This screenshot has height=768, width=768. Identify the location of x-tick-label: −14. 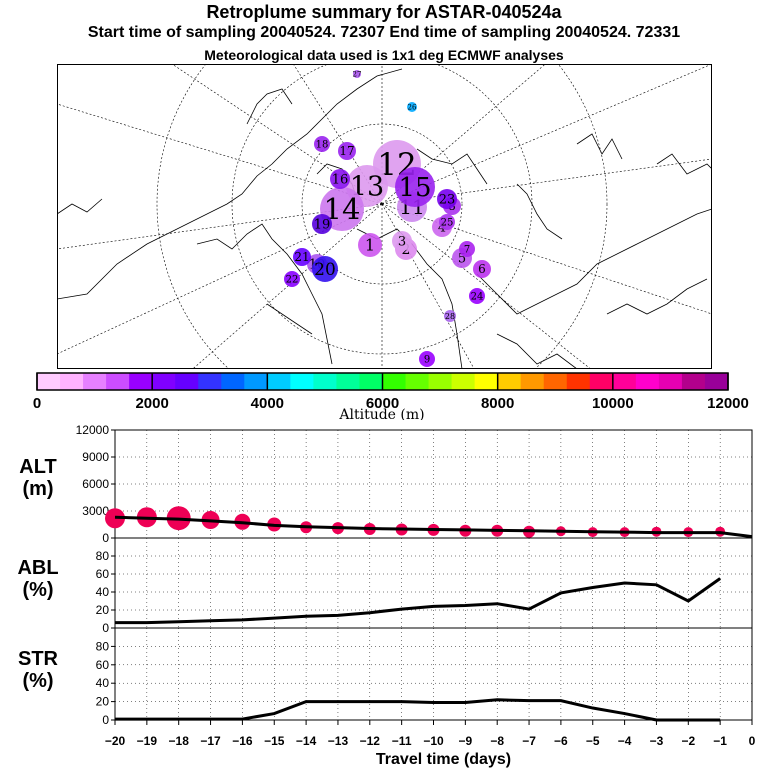
(306, 741).